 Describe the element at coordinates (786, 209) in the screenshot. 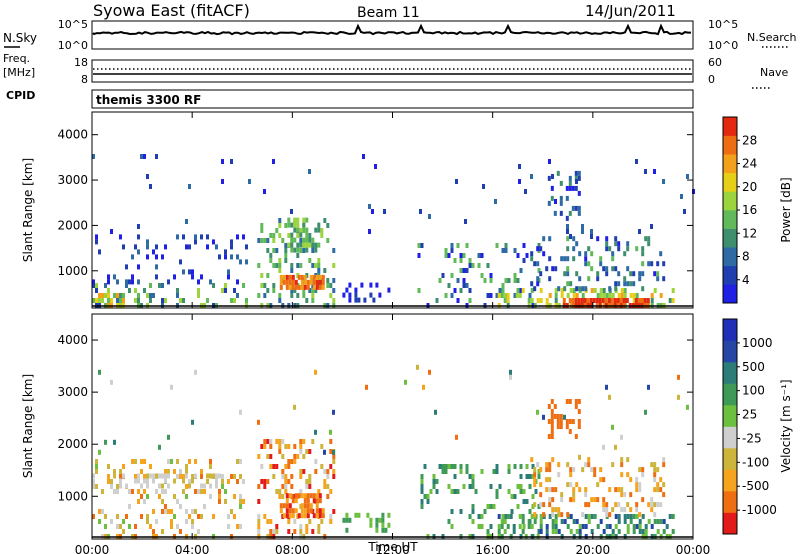

I see `power-colorbar-label: Power [dB]` at that location.